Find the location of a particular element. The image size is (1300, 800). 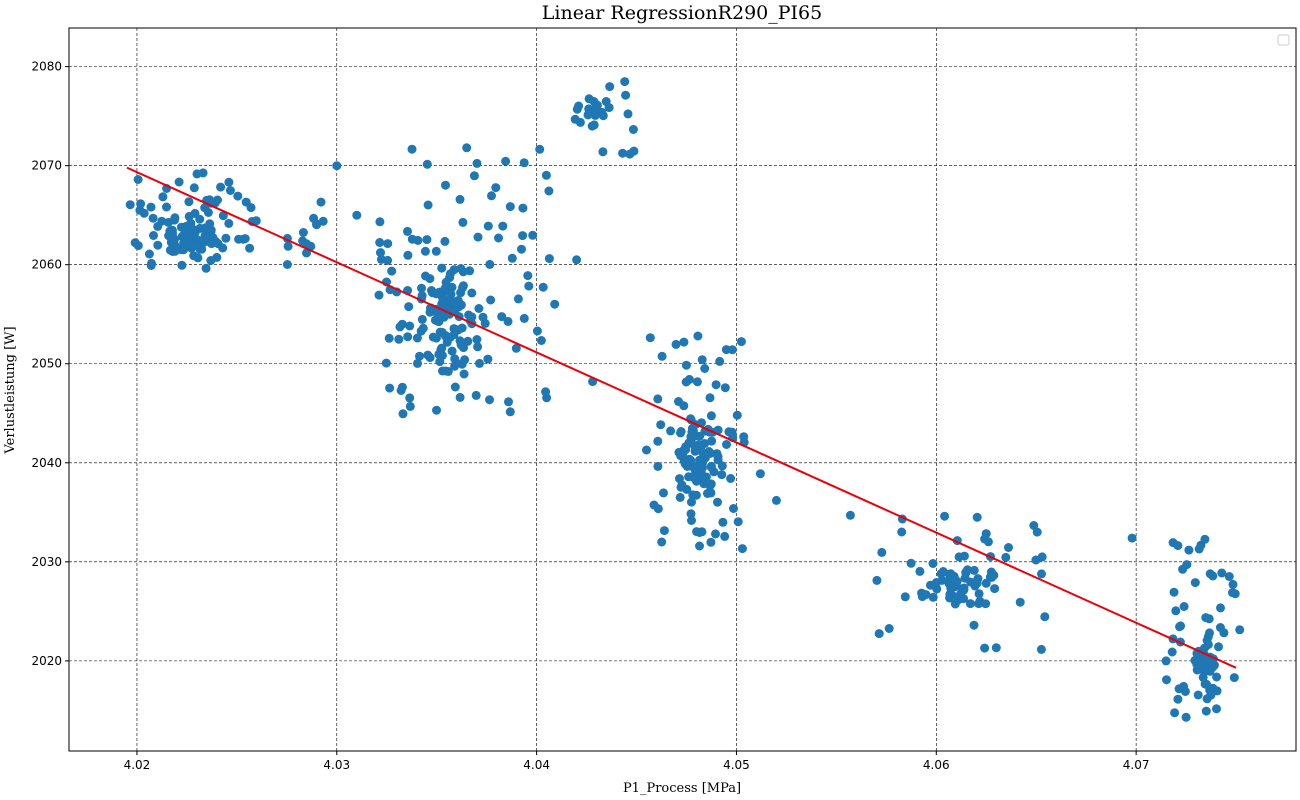

y-tick-label: 2070 is located at coordinates (46, 166).